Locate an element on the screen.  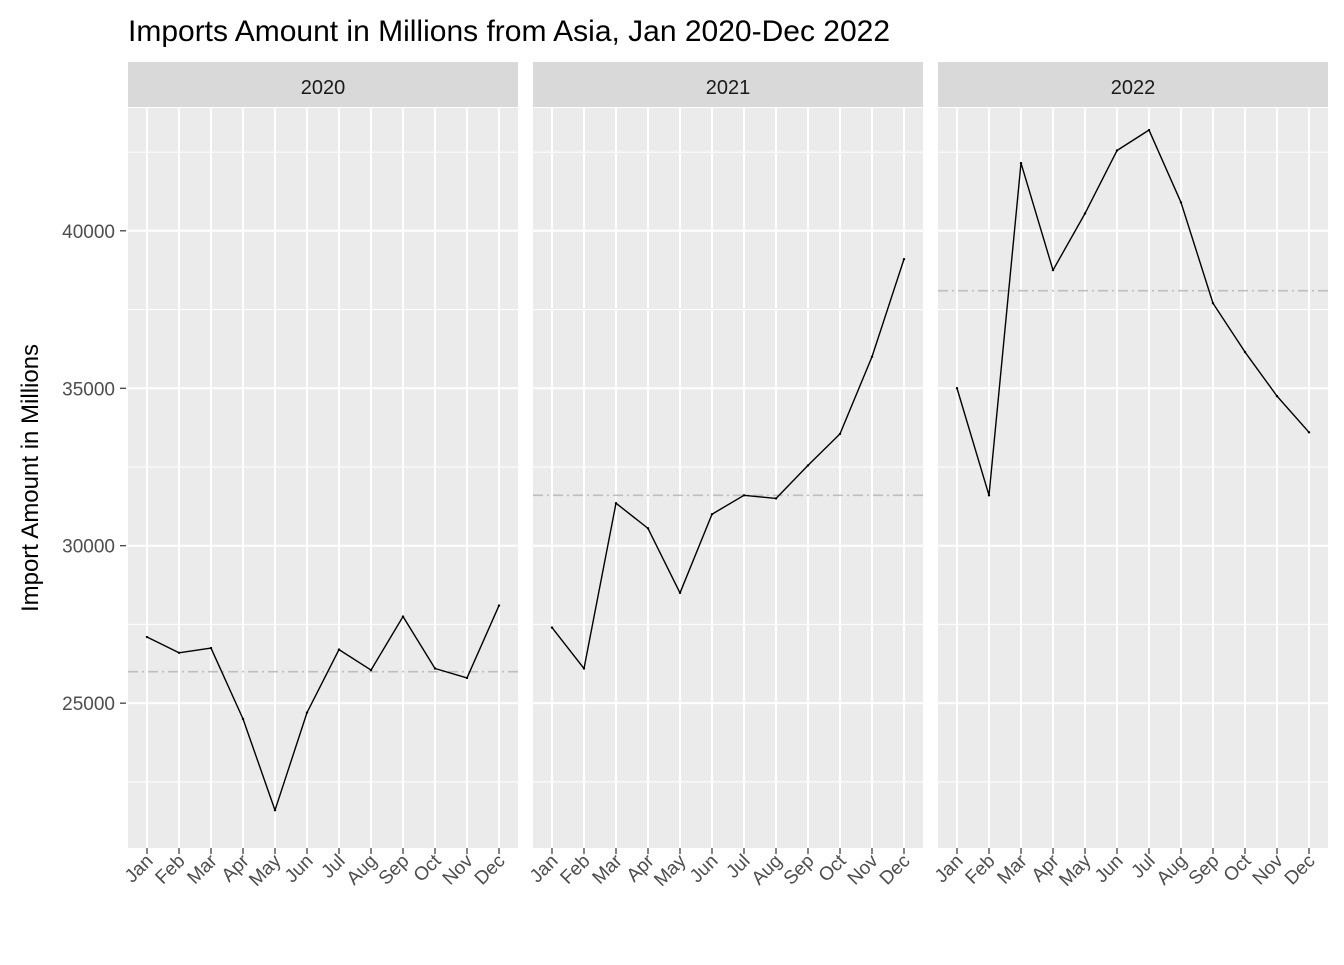
series-line-2020 is located at coordinates (323, 708).